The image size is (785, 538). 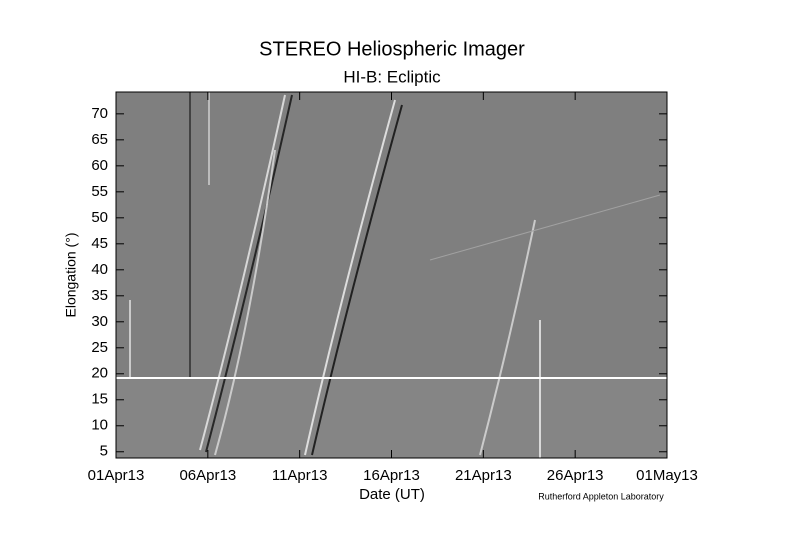 What do you see at coordinates (483, 475) in the screenshot?
I see `x-tick-label: 21Apr13` at bounding box center [483, 475].